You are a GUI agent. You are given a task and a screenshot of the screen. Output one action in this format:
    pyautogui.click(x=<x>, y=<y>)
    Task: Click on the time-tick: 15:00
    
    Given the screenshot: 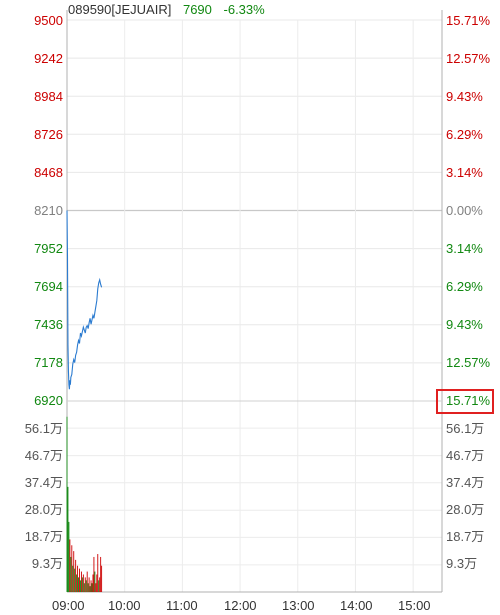 What is the action you would take?
    pyautogui.click(x=414, y=605)
    